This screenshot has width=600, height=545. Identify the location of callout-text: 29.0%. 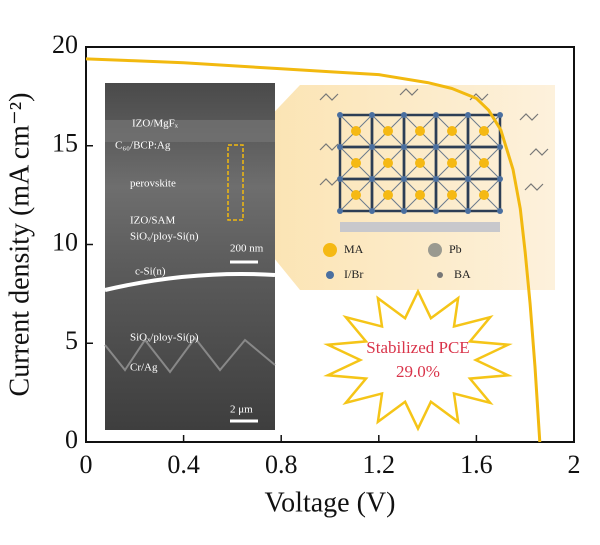
(418, 371).